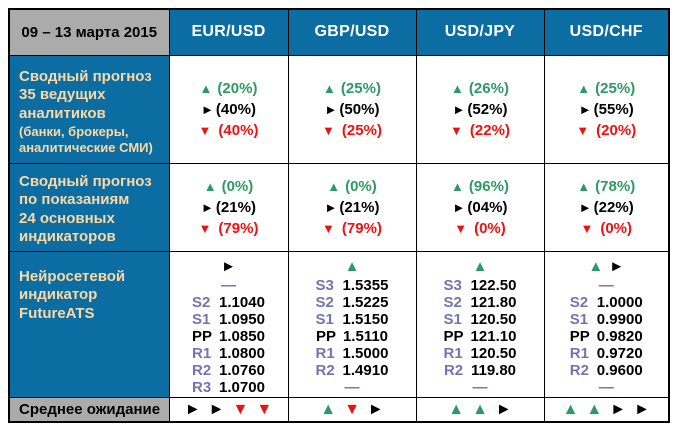  Describe the element at coordinates (607, 370) in the screenshot. I see `pivot-level-r2: R2 0.9600` at that location.